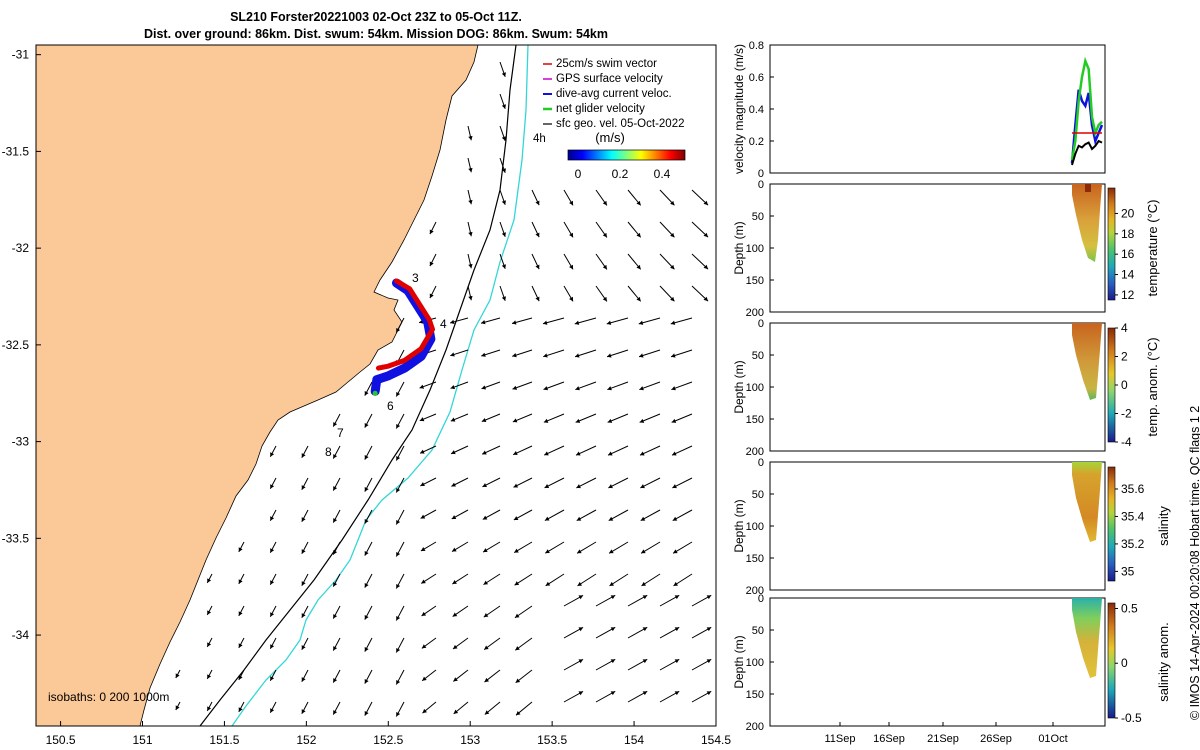 The width and height of the screenshot is (1200, 750). What do you see at coordinates (578, 174) in the screenshot?
I see `colorbar-tick-0: 0` at bounding box center [578, 174].